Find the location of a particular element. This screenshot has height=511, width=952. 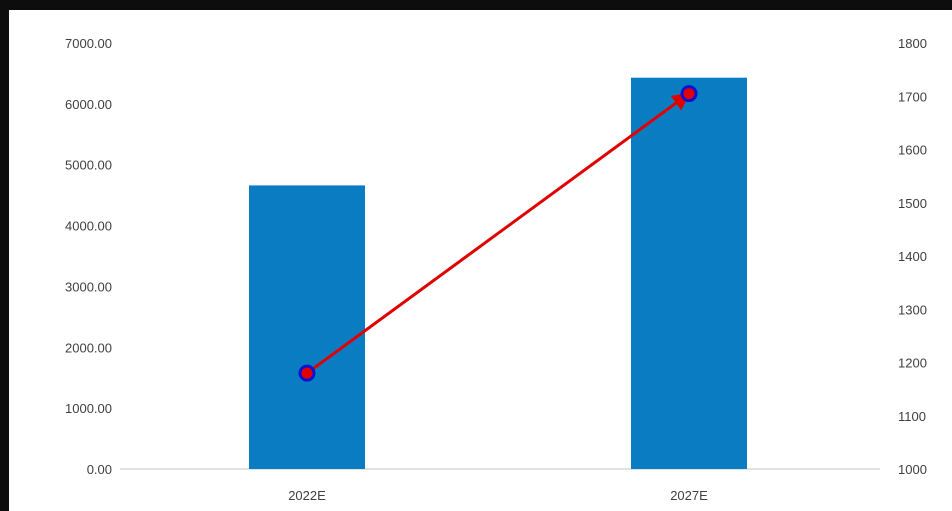

line-point-2027E is located at coordinates (689, 94).